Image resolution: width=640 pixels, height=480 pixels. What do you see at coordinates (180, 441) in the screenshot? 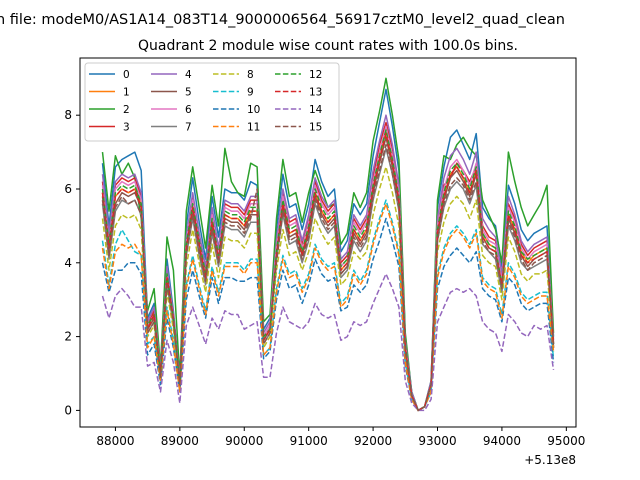
I see `x-tick-label: 89000` at bounding box center [180, 441].